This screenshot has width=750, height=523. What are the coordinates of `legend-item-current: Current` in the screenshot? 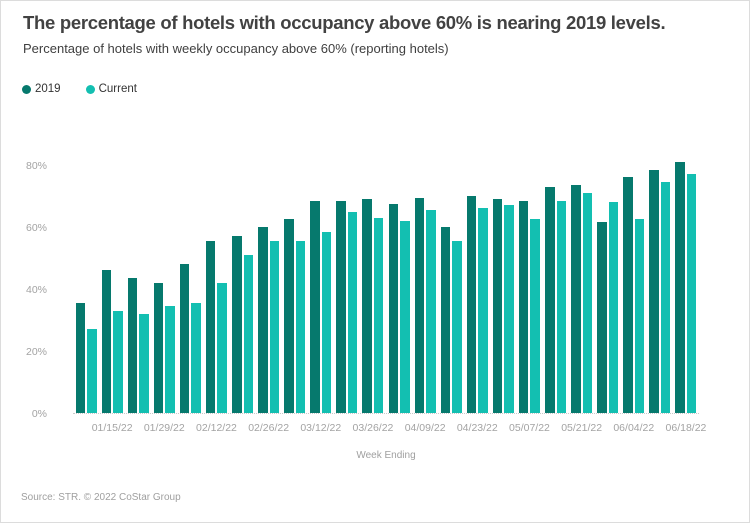 It's located at (111, 89).